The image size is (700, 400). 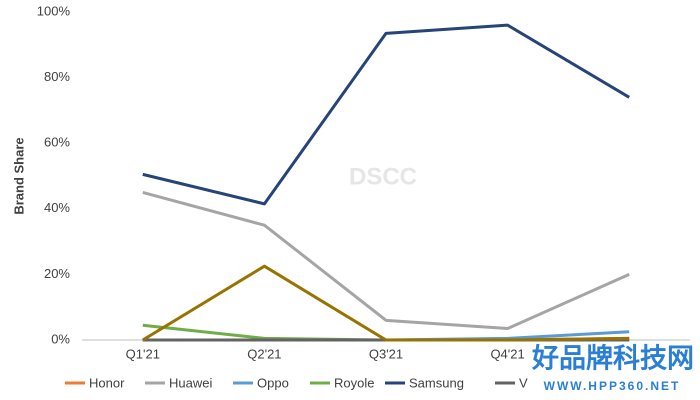 I want to click on legend-label: Oppo, so click(x=273, y=382).